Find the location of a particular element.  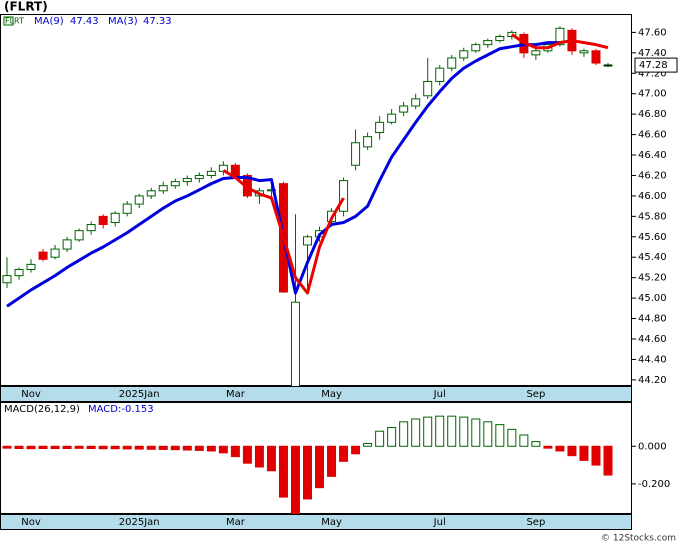

y-tick-label: 45.80 is located at coordinates (652, 216).